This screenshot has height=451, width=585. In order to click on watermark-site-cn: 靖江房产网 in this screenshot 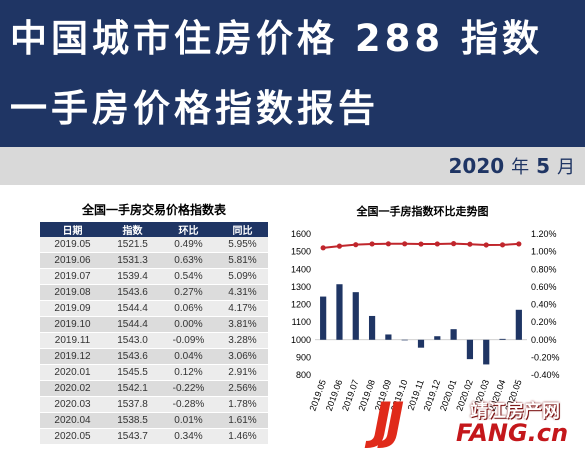, I will do `click(515, 411)`.